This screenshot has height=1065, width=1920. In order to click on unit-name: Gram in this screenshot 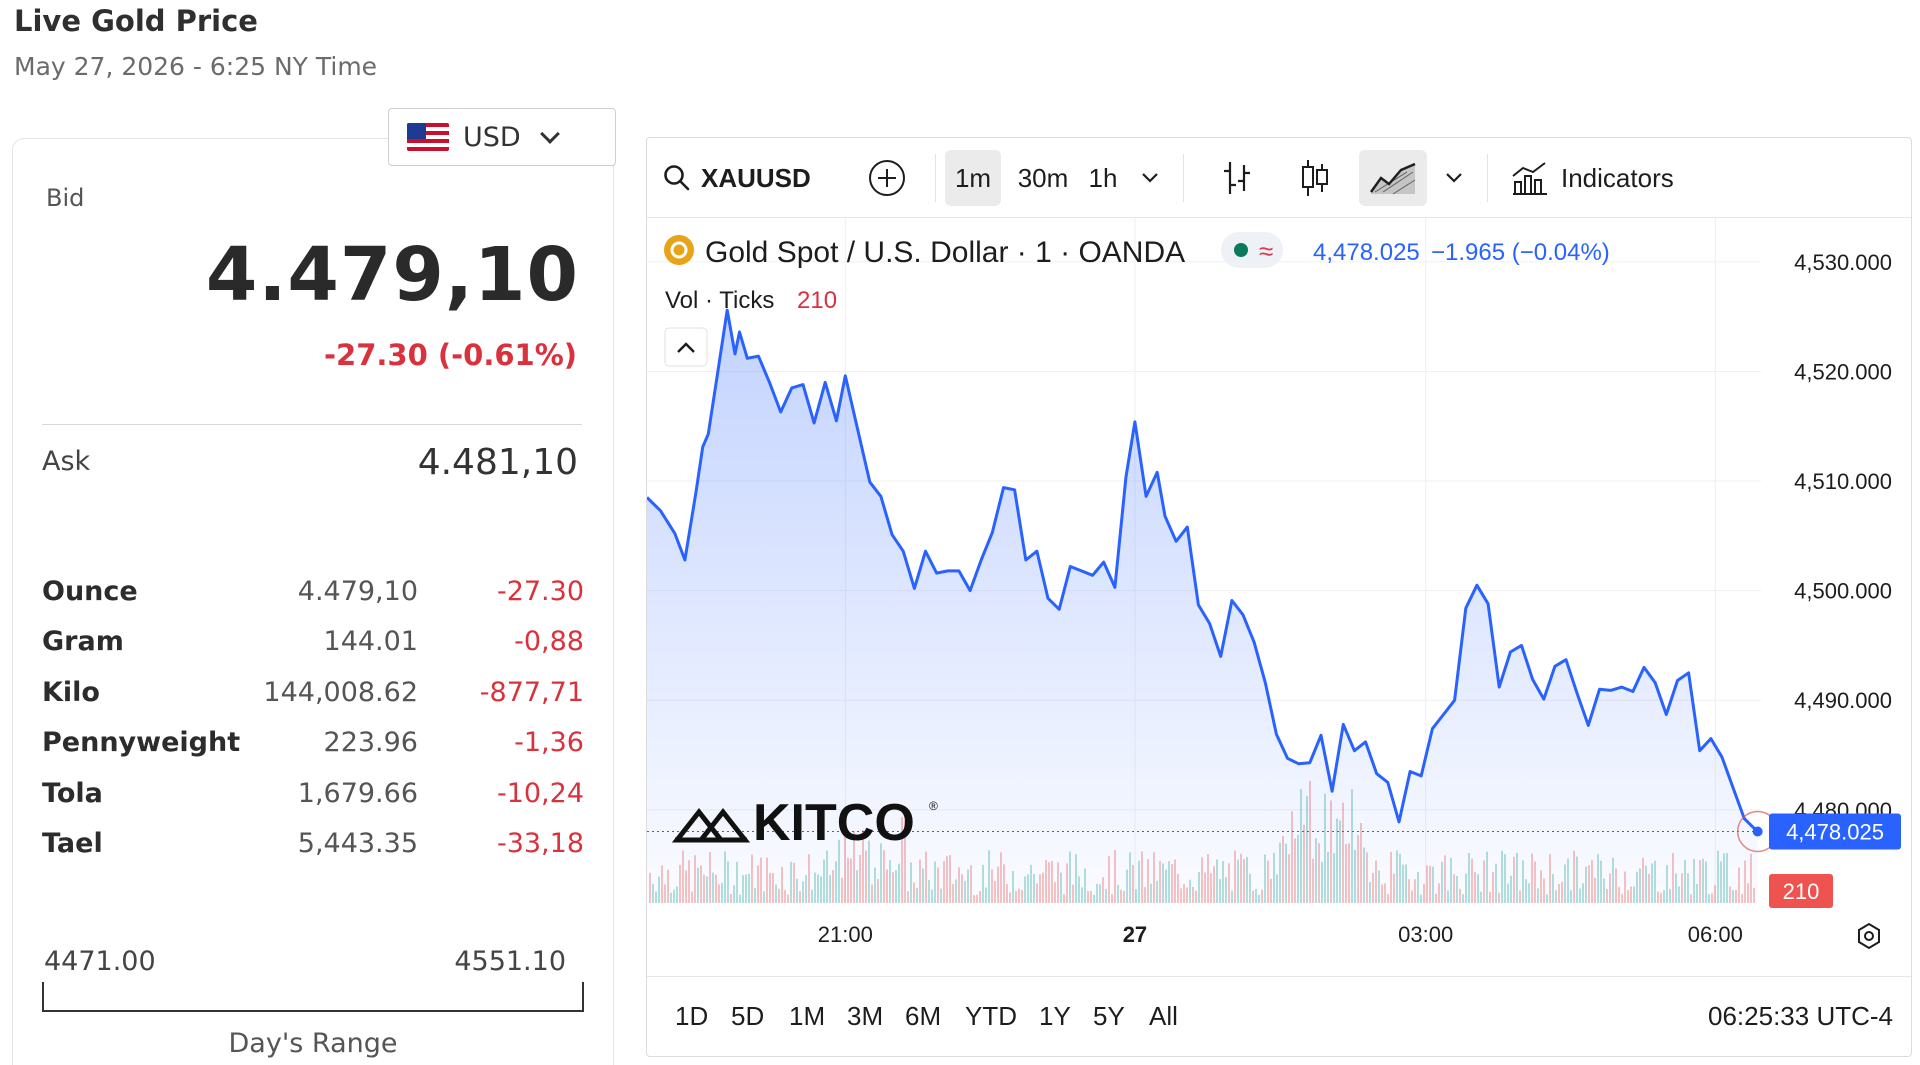, I will do `click(83, 642)`.